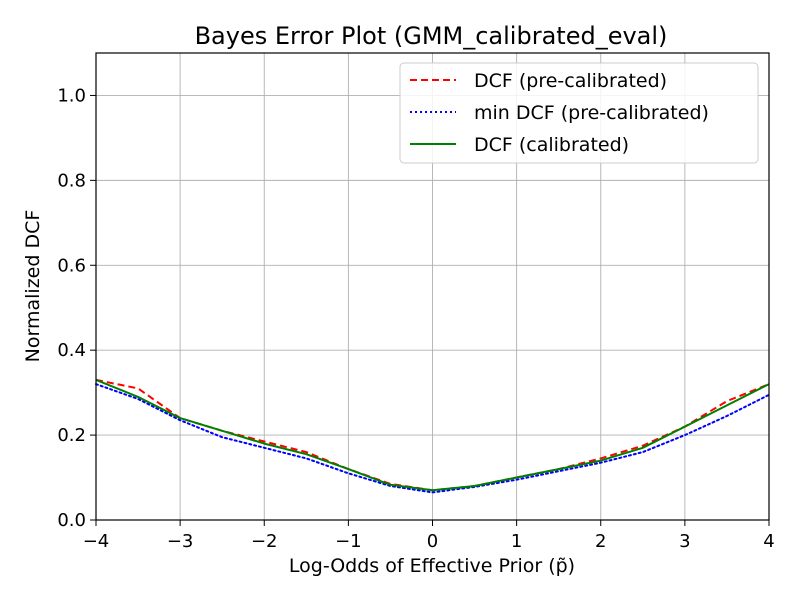 The height and width of the screenshot is (600, 800). I want to click on y-tick-label: 0.4, so click(71, 350).